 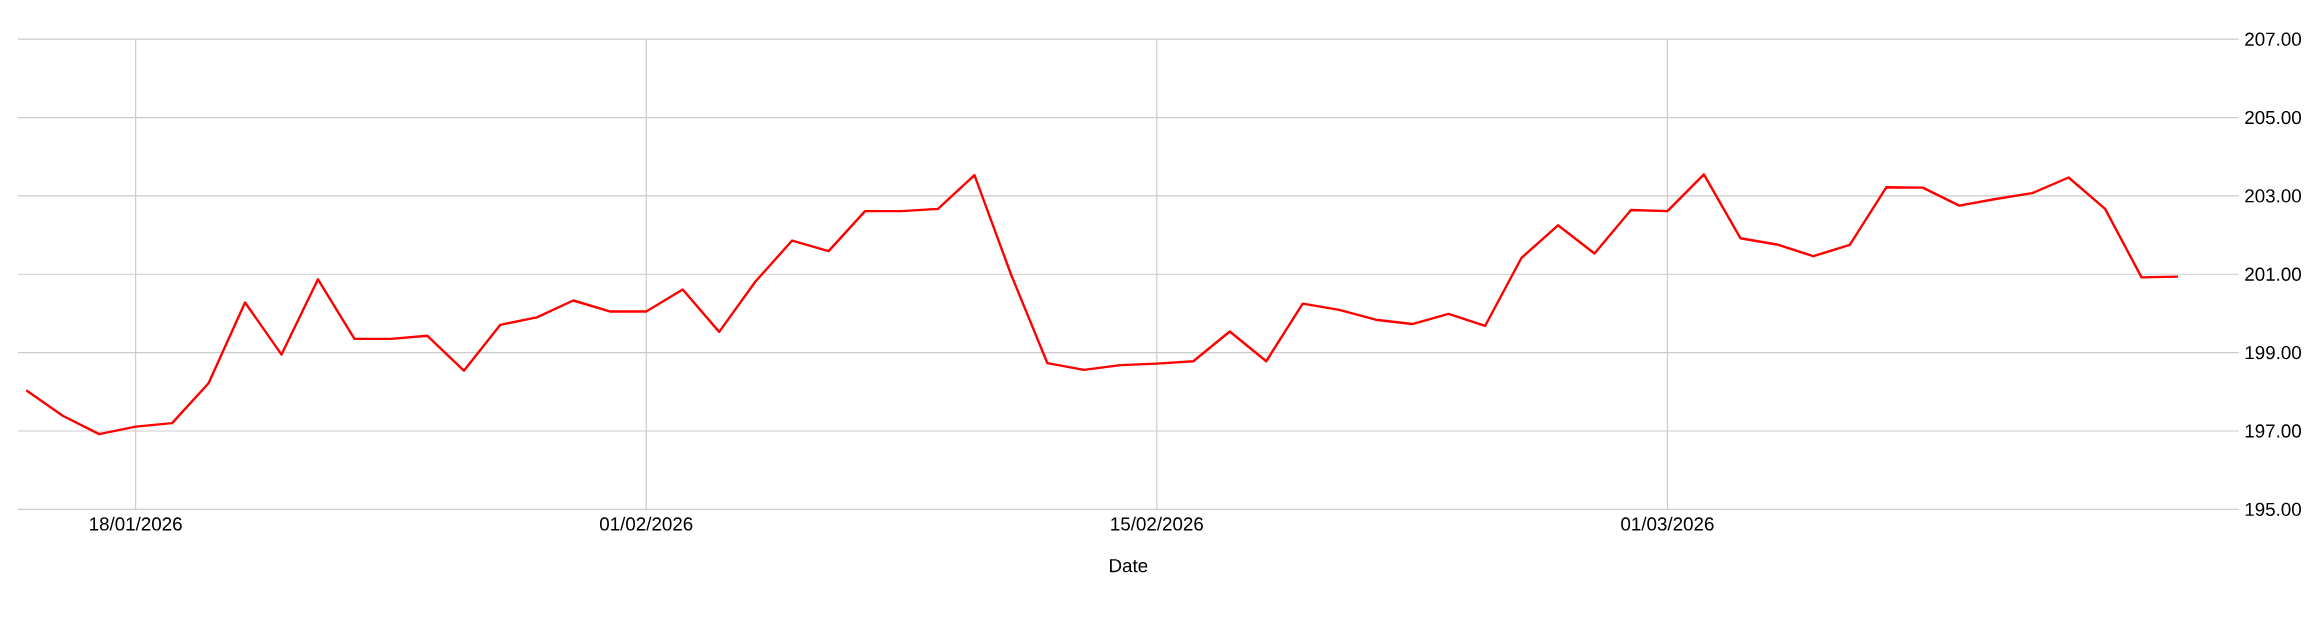 What do you see at coordinates (2273, 196) in the screenshot?
I see `y-tick-label: 203.00` at bounding box center [2273, 196].